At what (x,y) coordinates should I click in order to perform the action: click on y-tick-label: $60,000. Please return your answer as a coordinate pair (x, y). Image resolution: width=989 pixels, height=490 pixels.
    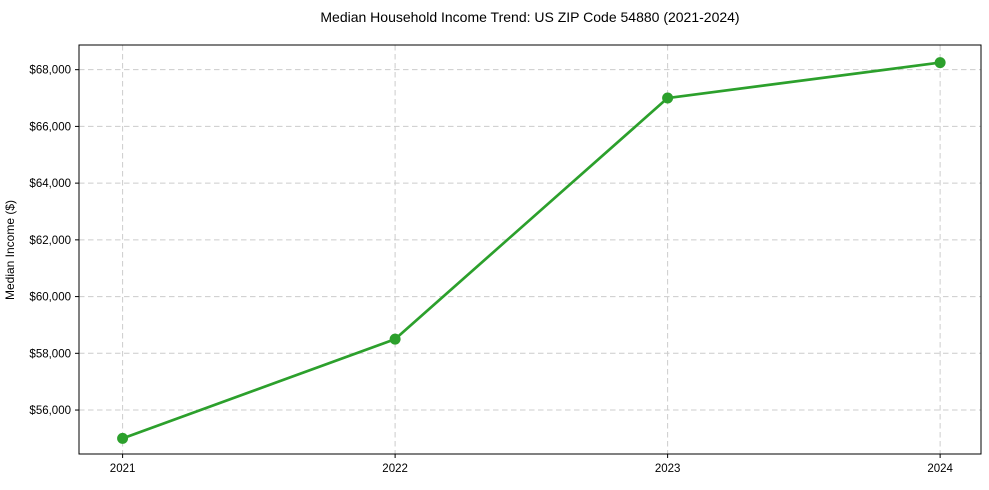
    Looking at the image, I should click on (50, 298).